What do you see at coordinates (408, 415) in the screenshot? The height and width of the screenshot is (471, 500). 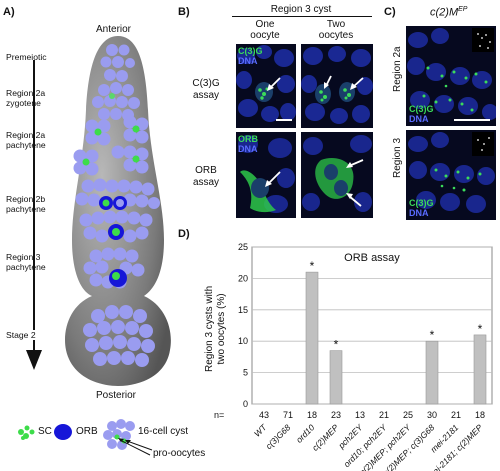 I see `n-value: 25` at bounding box center [408, 415].